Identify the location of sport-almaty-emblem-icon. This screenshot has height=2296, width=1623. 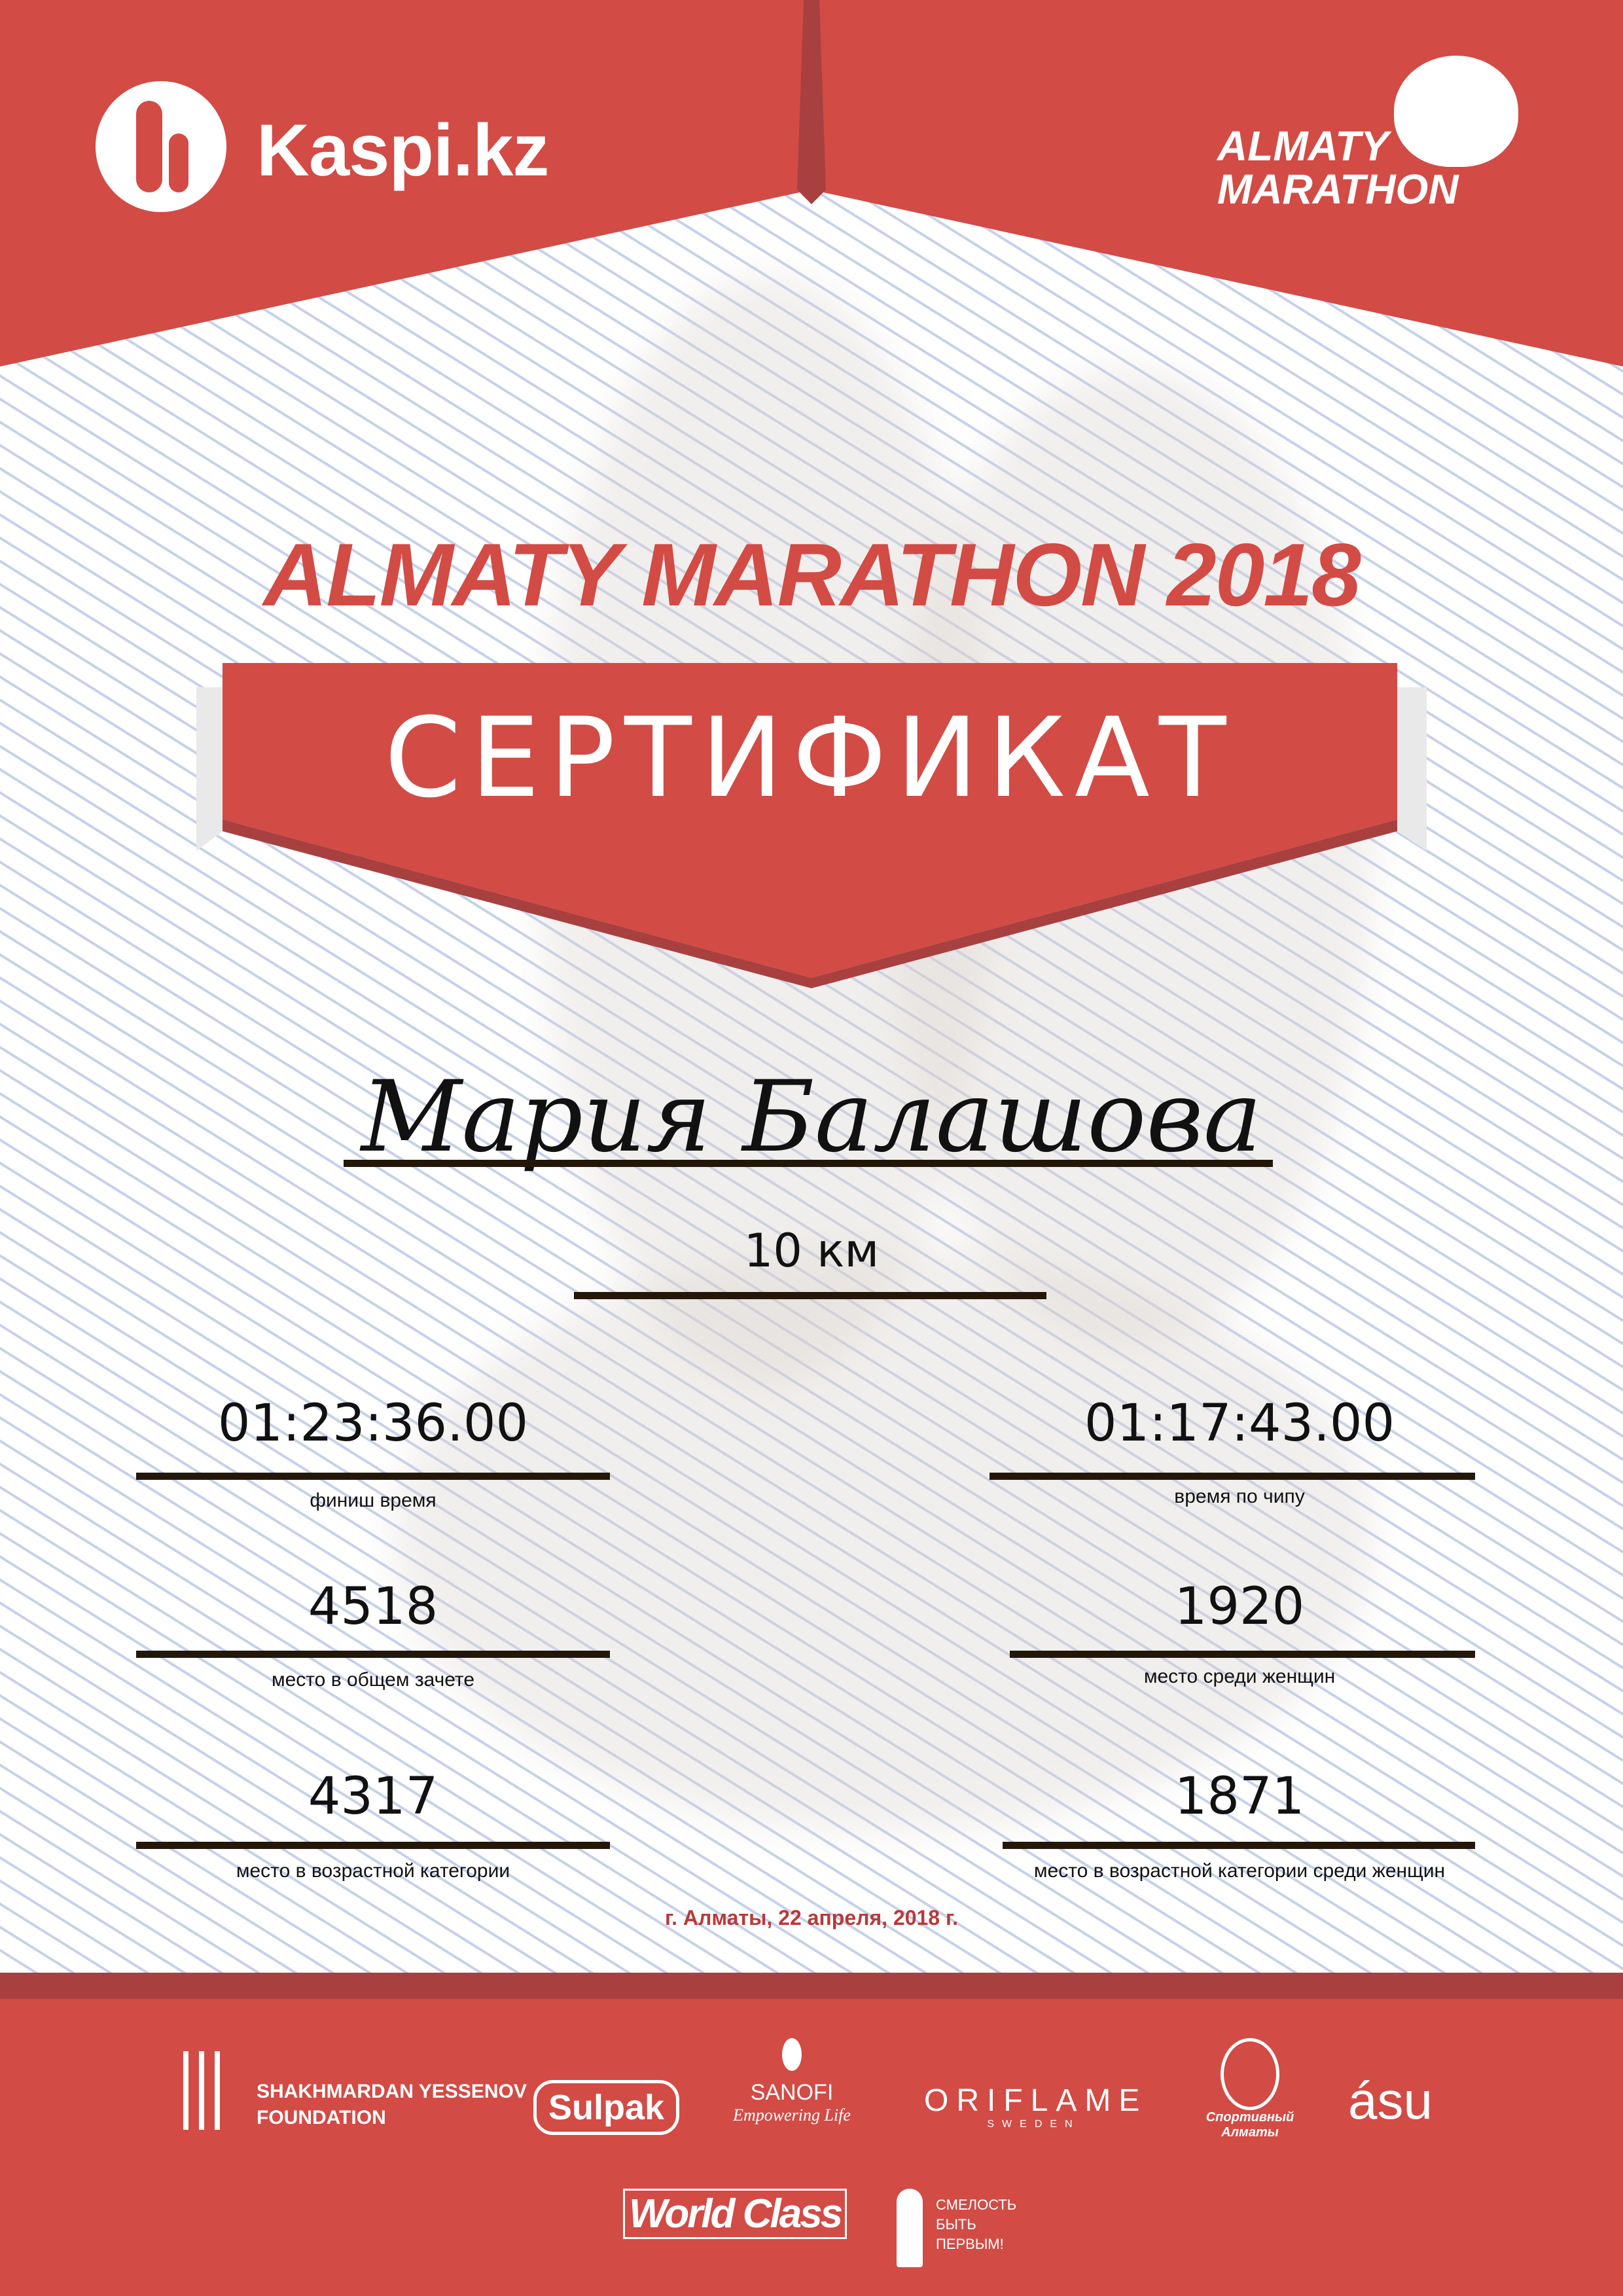
(1250, 2074).